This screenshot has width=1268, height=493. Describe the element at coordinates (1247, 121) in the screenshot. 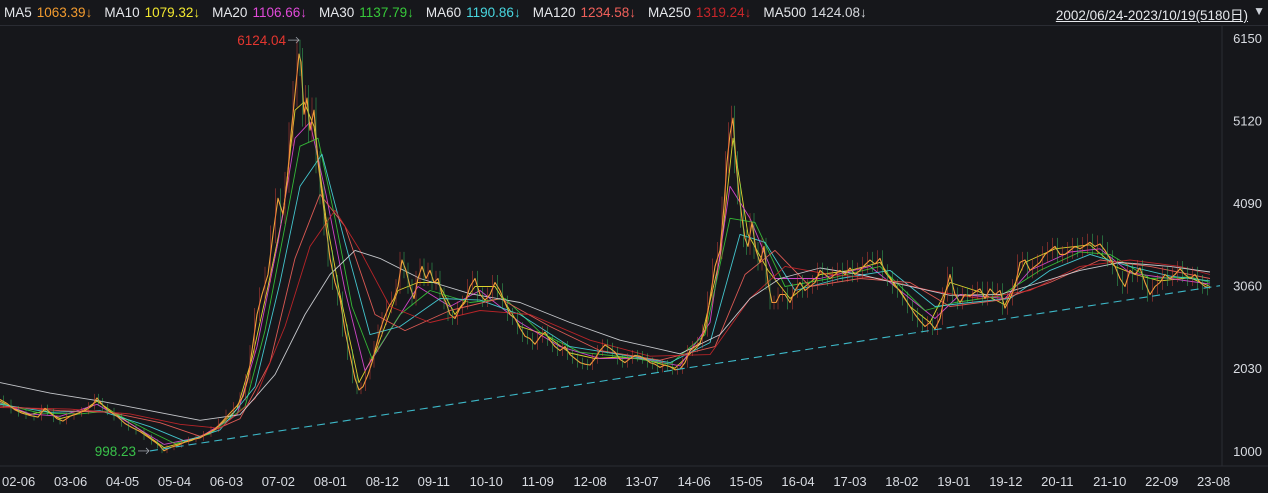

I see `y-tick-label: 5120` at that location.